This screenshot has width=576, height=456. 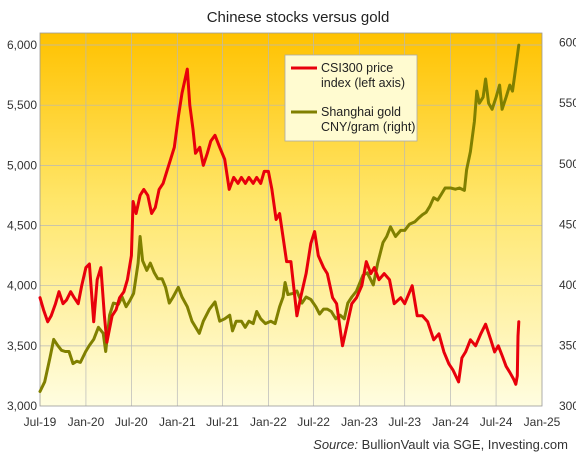 I want to click on left-axis-ticks: 3,000 3,500 4,000 4,500 5,000 5,500 6,000, so click(x=22, y=225).